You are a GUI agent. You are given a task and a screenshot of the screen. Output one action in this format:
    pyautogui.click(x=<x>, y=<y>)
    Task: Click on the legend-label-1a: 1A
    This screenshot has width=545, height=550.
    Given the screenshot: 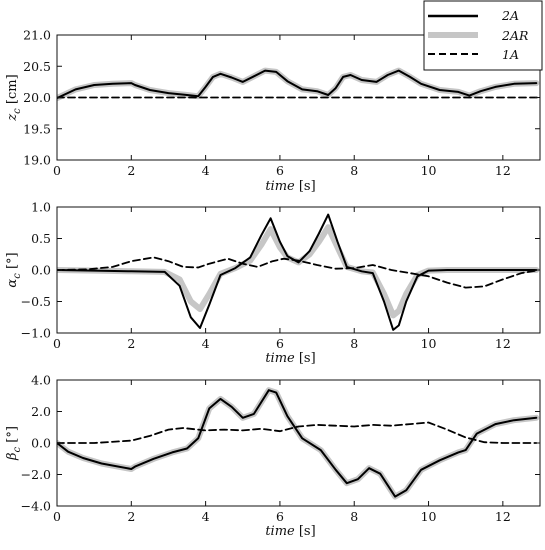 What is the action you would take?
    pyautogui.click(x=510, y=54)
    